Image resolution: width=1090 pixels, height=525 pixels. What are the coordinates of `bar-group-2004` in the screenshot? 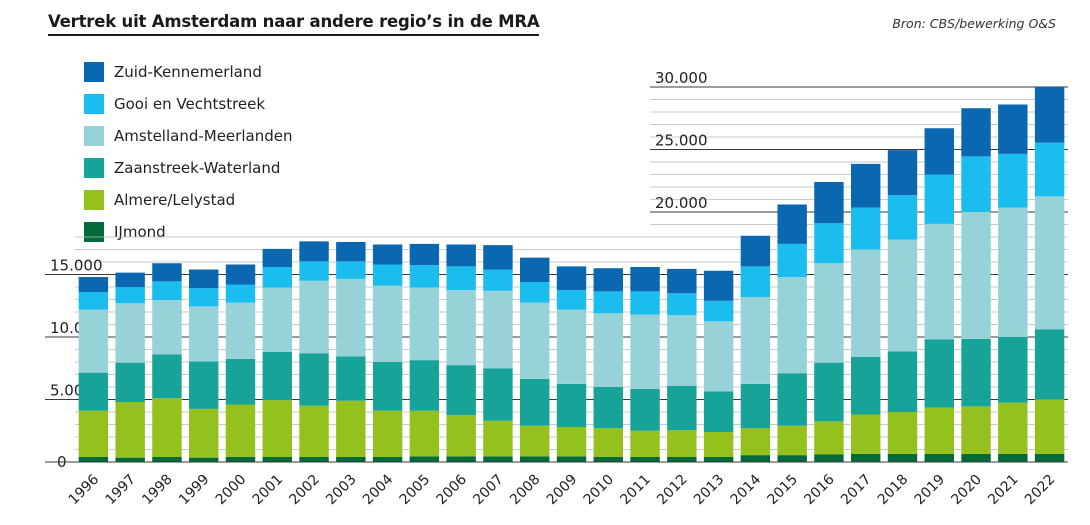 It's located at (387, 353).